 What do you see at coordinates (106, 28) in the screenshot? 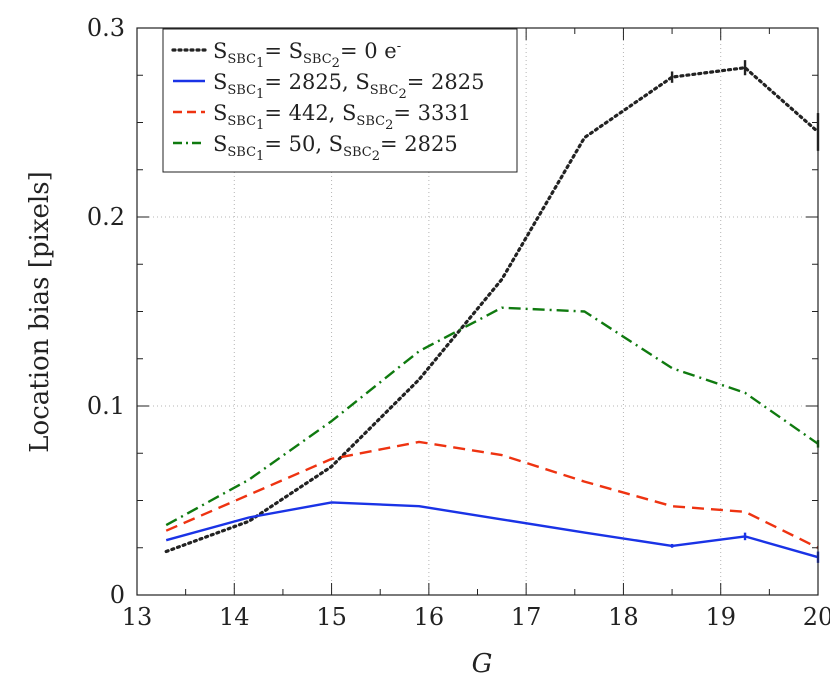
I see `y-tick-label: 0.3` at bounding box center [106, 28].